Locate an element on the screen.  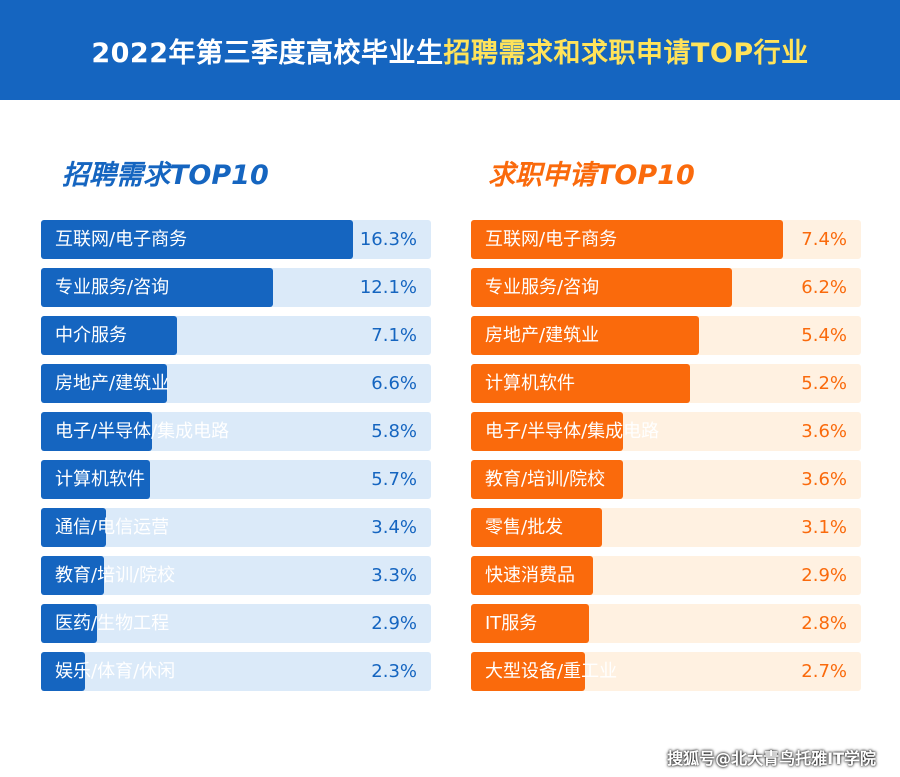
page-title-part1: 2022年第三季度高校毕业生 is located at coordinates (267, 53).